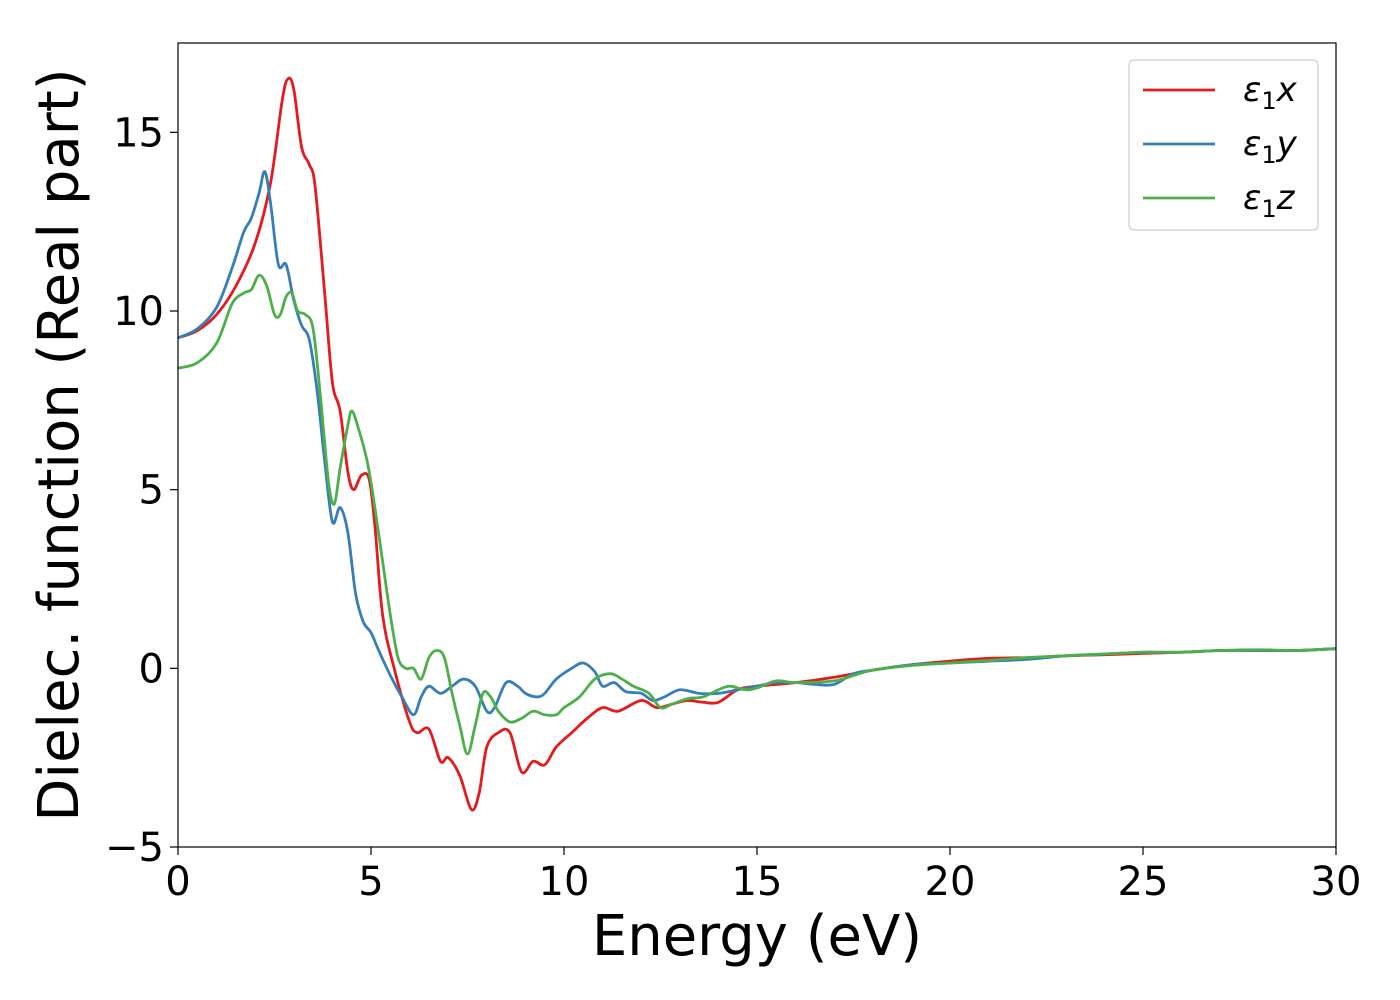  Describe the element at coordinates (564, 882) in the screenshot. I see `x-tick-label: 10` at that location.